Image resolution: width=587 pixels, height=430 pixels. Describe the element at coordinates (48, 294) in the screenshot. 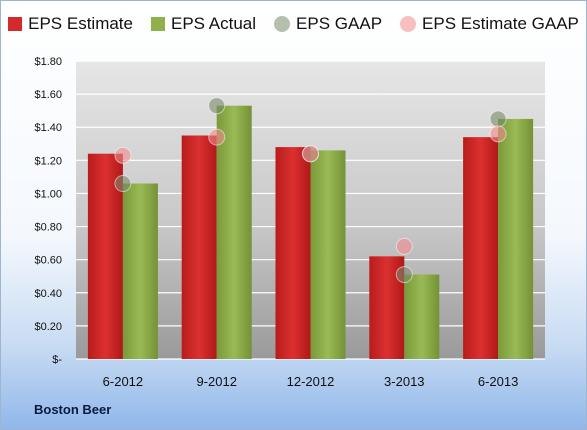

I see `y-tick-label: $0.40` at that location.